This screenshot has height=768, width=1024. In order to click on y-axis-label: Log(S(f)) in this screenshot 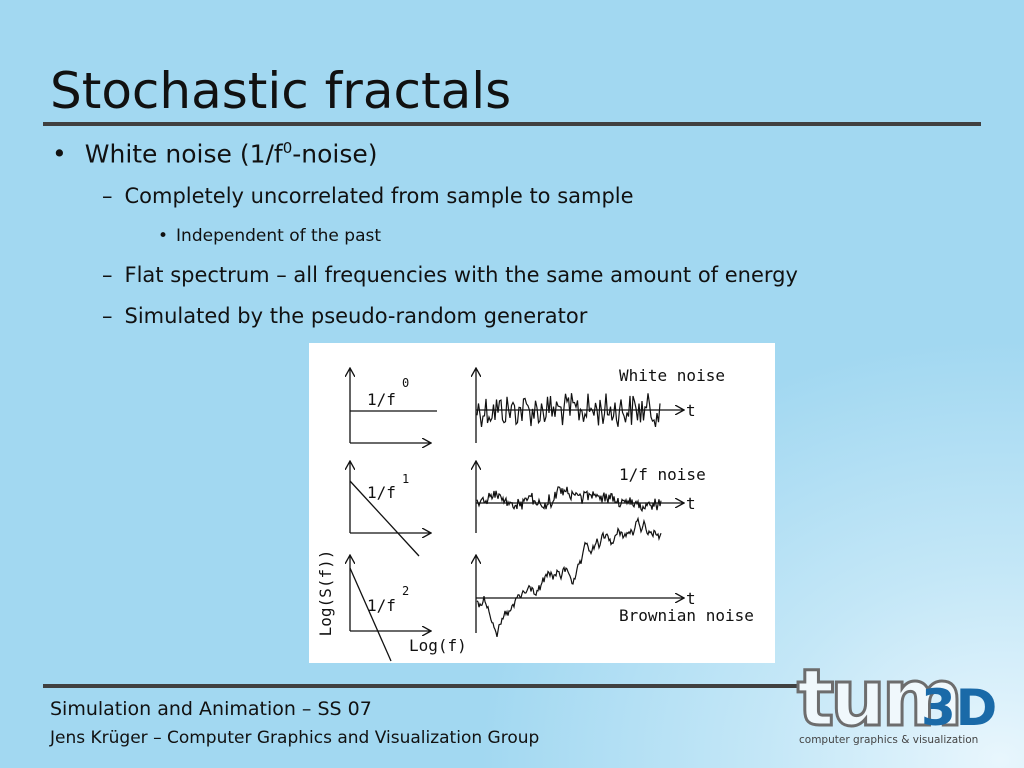, I will do `click(325, 593)`.